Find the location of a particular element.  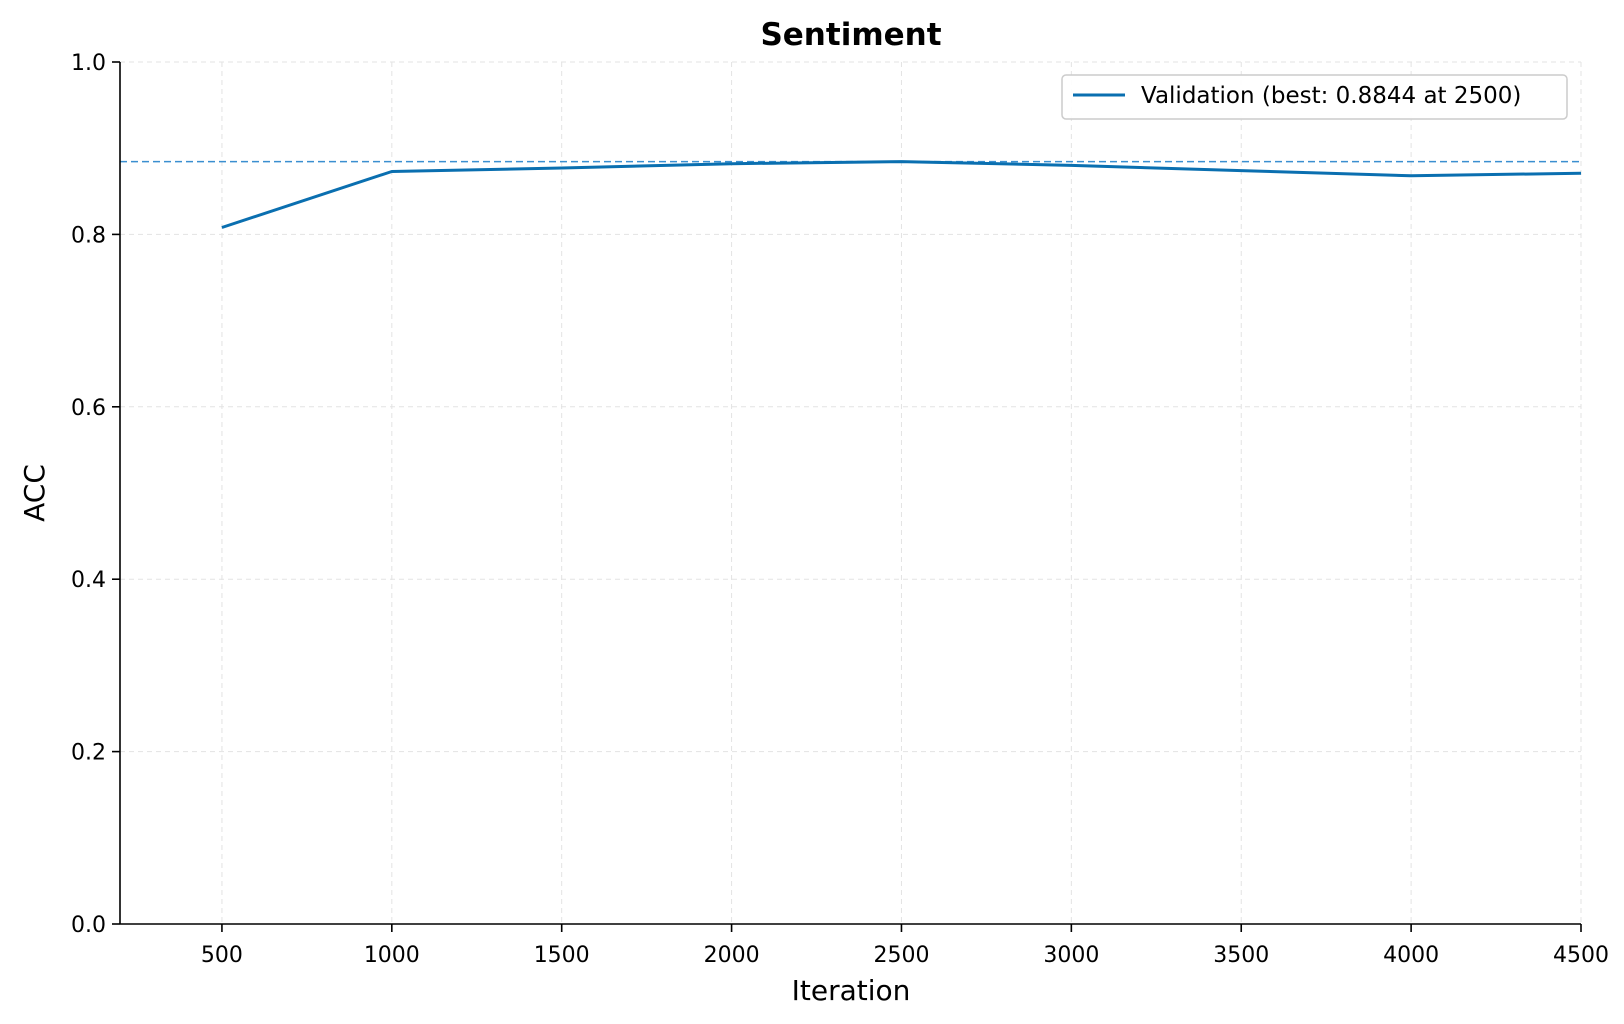

x-tick-label: 4000 is located at coordinates (1411, 955).